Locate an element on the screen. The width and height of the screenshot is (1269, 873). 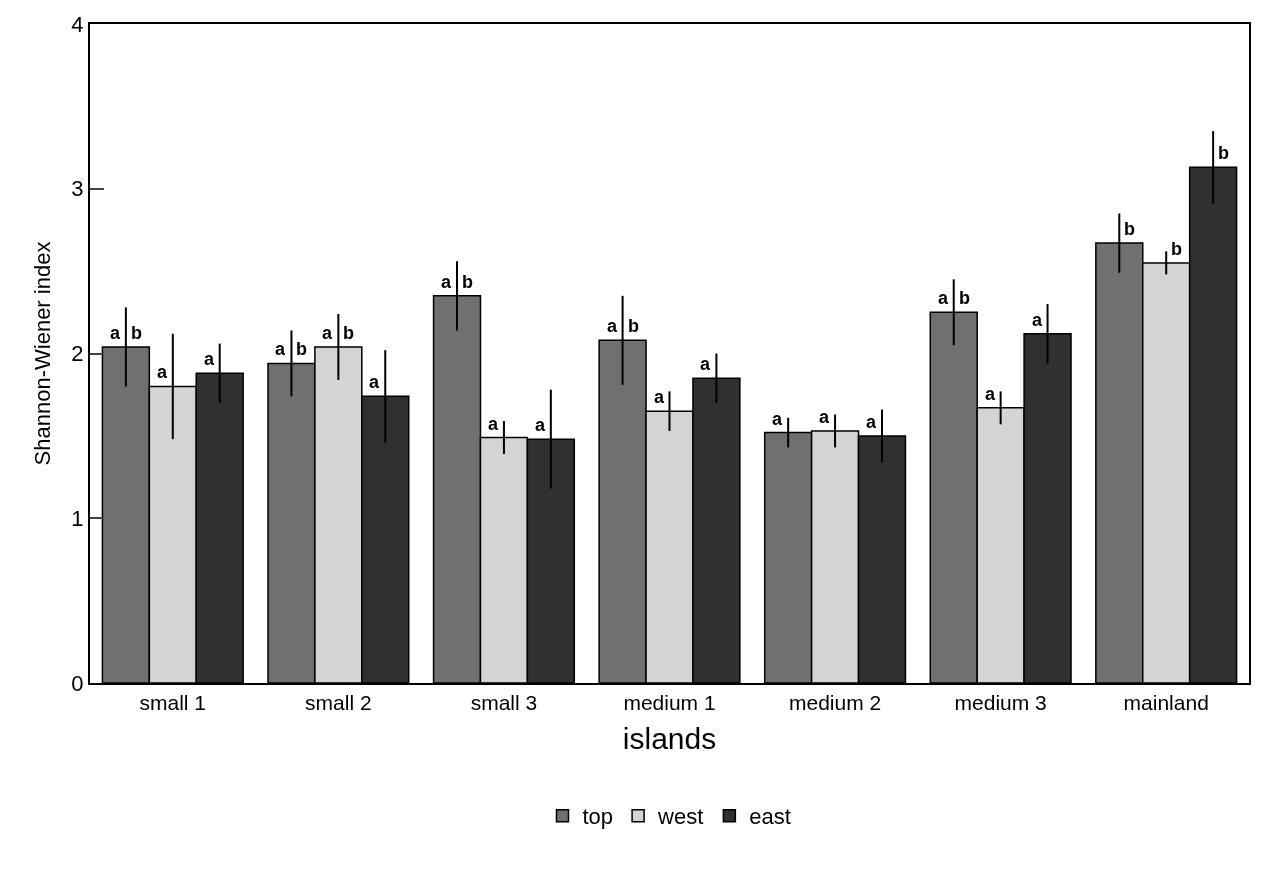
x-tick-label: small 2 is located at coordinates (338, 703).